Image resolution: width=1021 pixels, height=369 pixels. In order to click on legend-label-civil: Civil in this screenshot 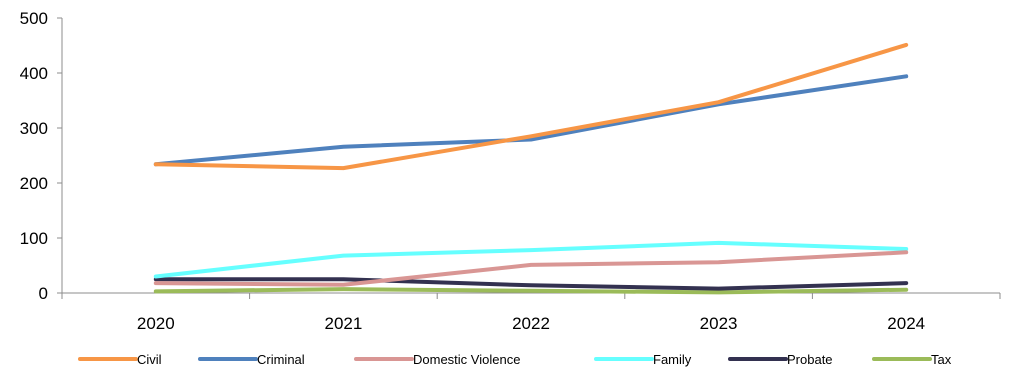, I will do `click(149, 359)`.